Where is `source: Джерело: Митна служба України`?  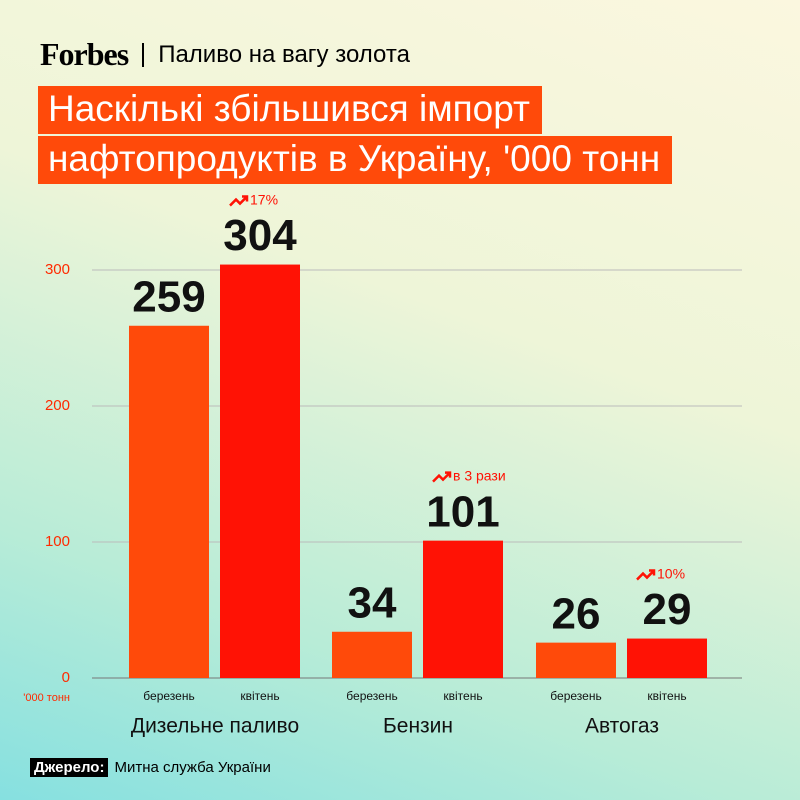
source: Джерело: Митна служба України is located at coordinates (150, 767).